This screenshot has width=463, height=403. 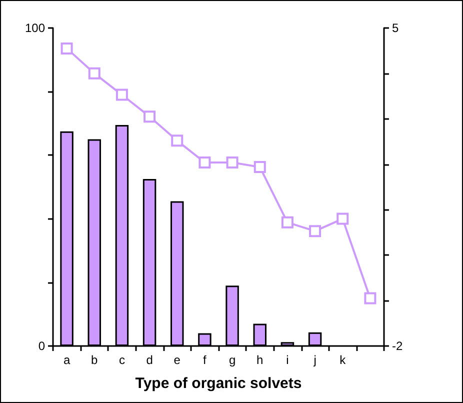 What do you see at coordinates (343, 360) in the screenshot?
I see `x-tick-label: k` at bounding box center [343, 360].